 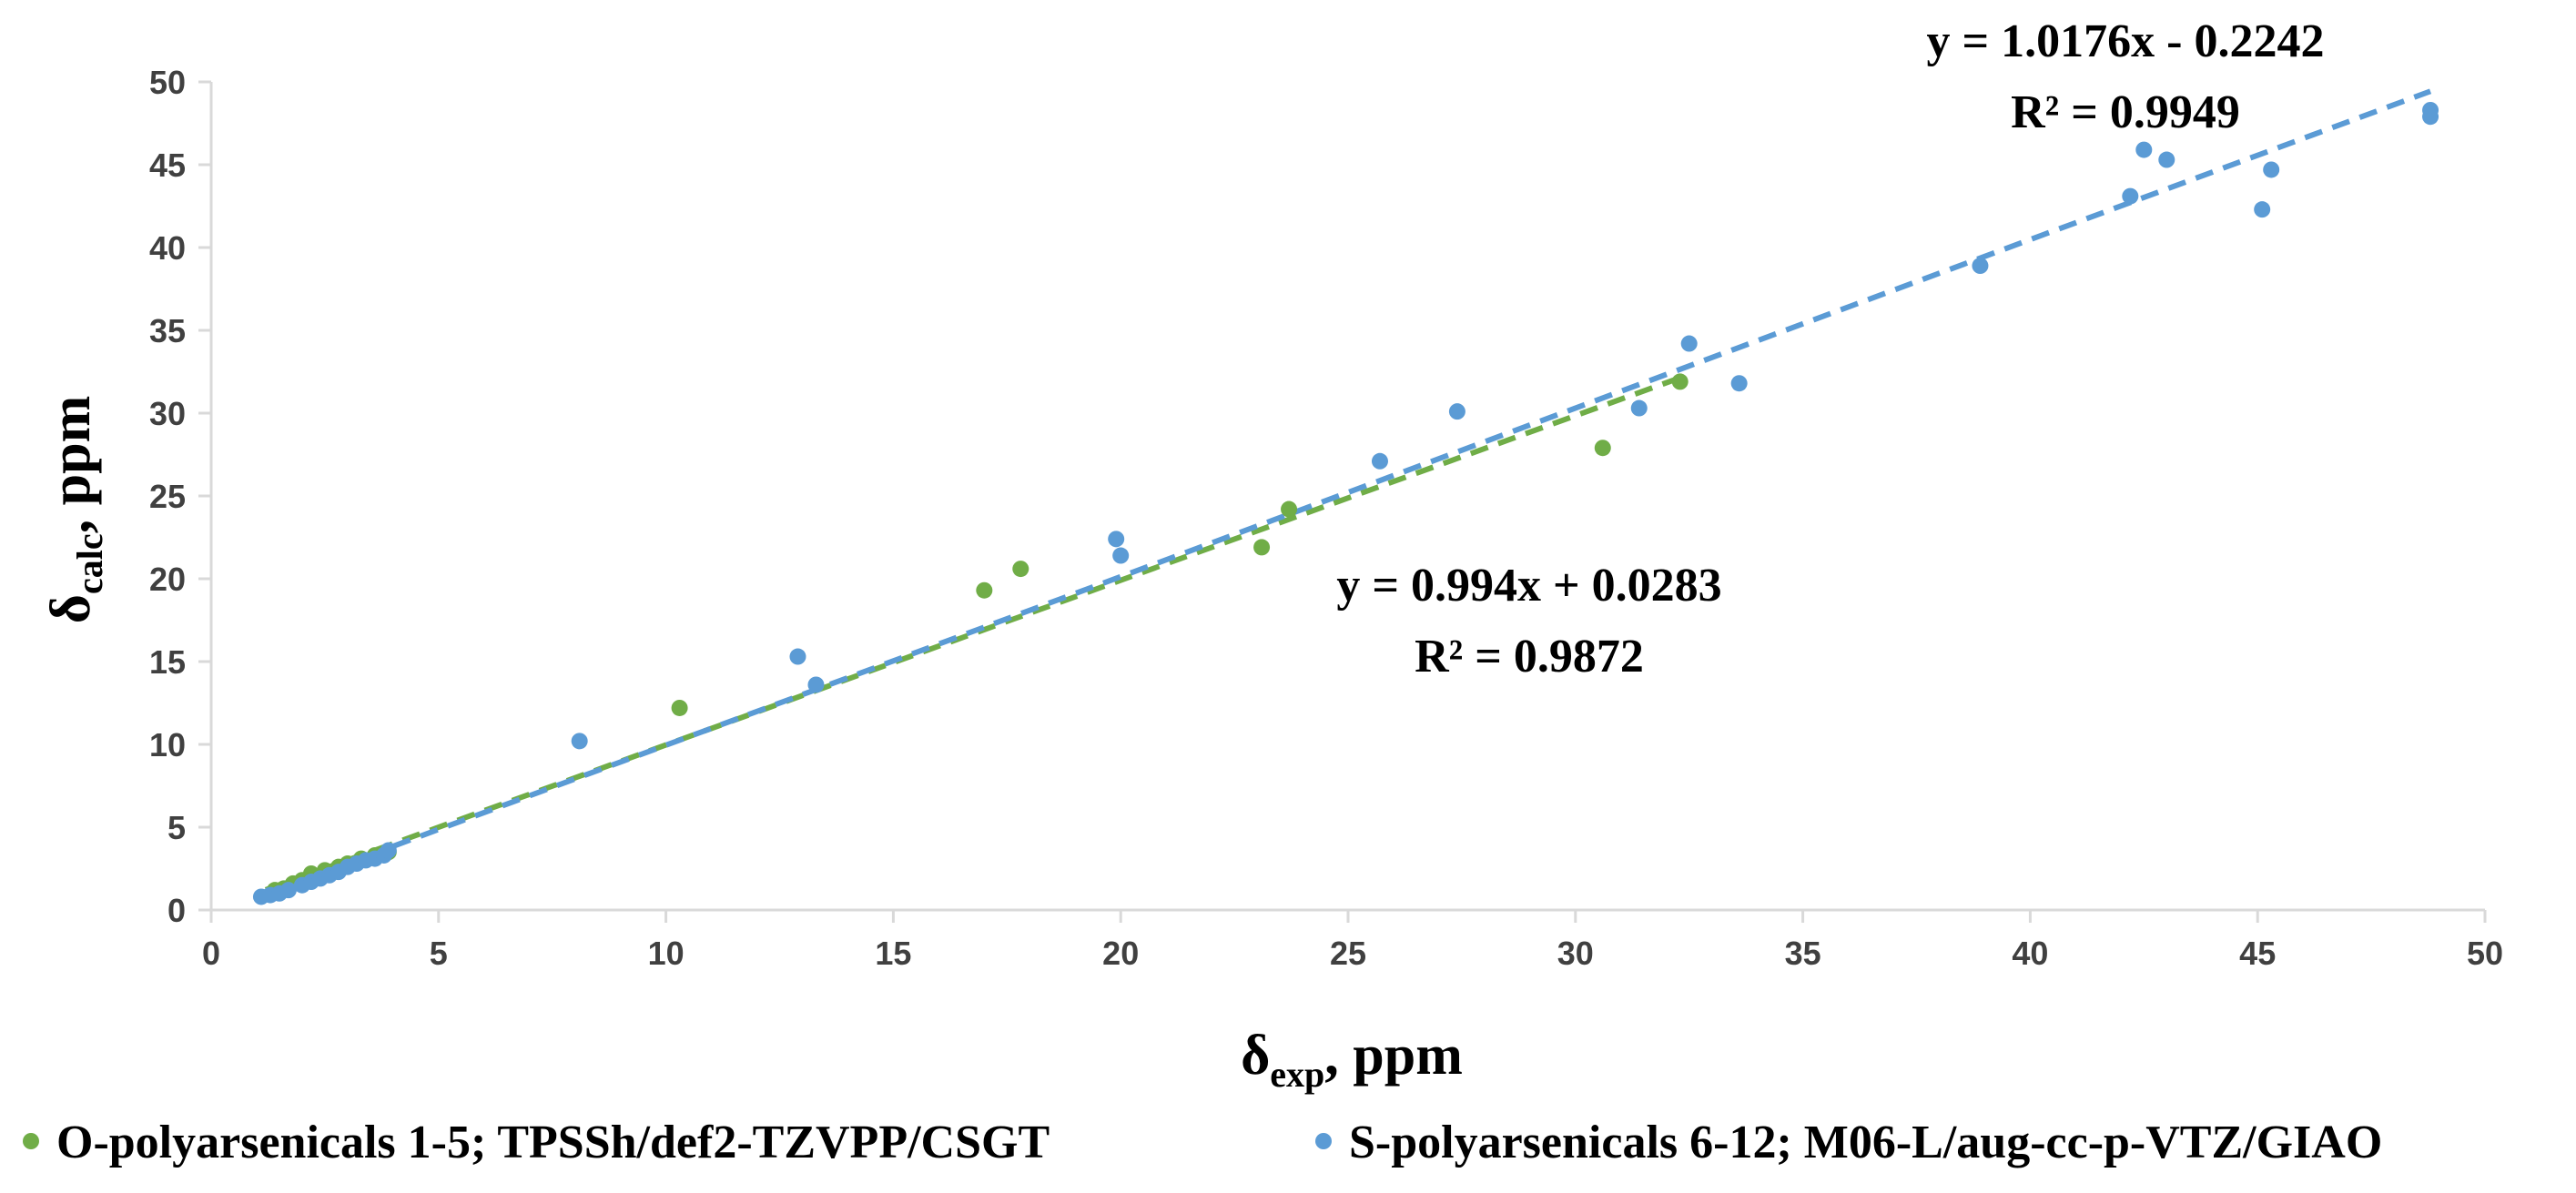 I want to click on y-tick-label: 15, so click(x=167, y=662).